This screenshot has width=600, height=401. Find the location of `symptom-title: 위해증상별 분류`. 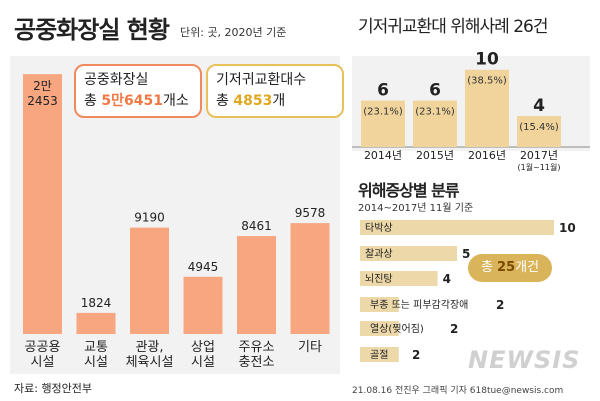

symptom-title: 위해증상별 분류 is located at coordinates (409, 190).